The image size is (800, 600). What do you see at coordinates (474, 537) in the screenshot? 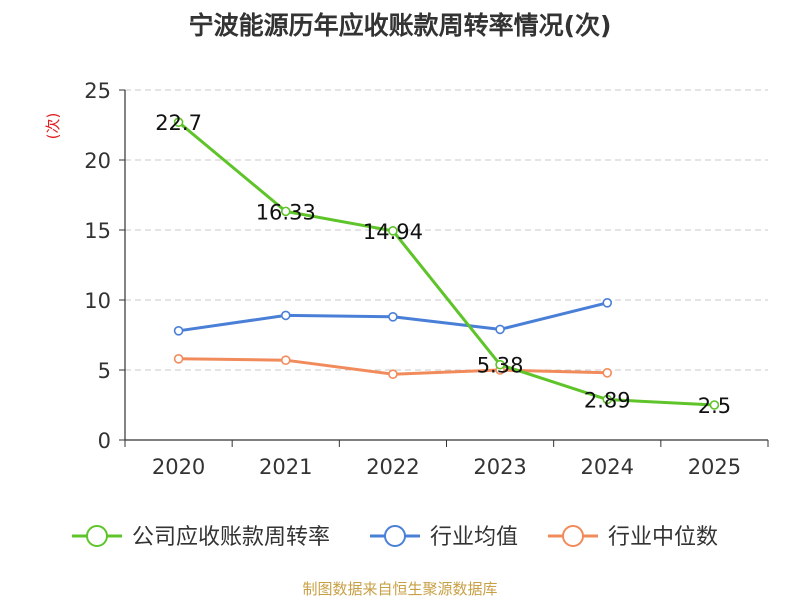
I see `legend-label: 行业均值` at bounding box center [474, 537].